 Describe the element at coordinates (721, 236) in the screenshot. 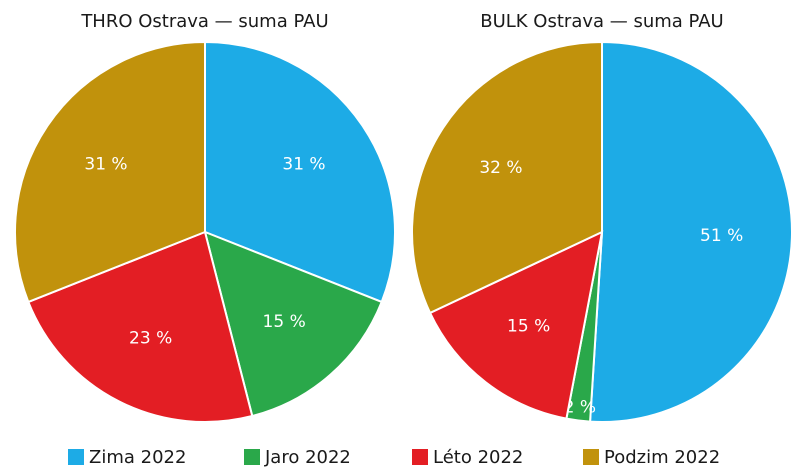

I see `value-label: 51 %` at that location.